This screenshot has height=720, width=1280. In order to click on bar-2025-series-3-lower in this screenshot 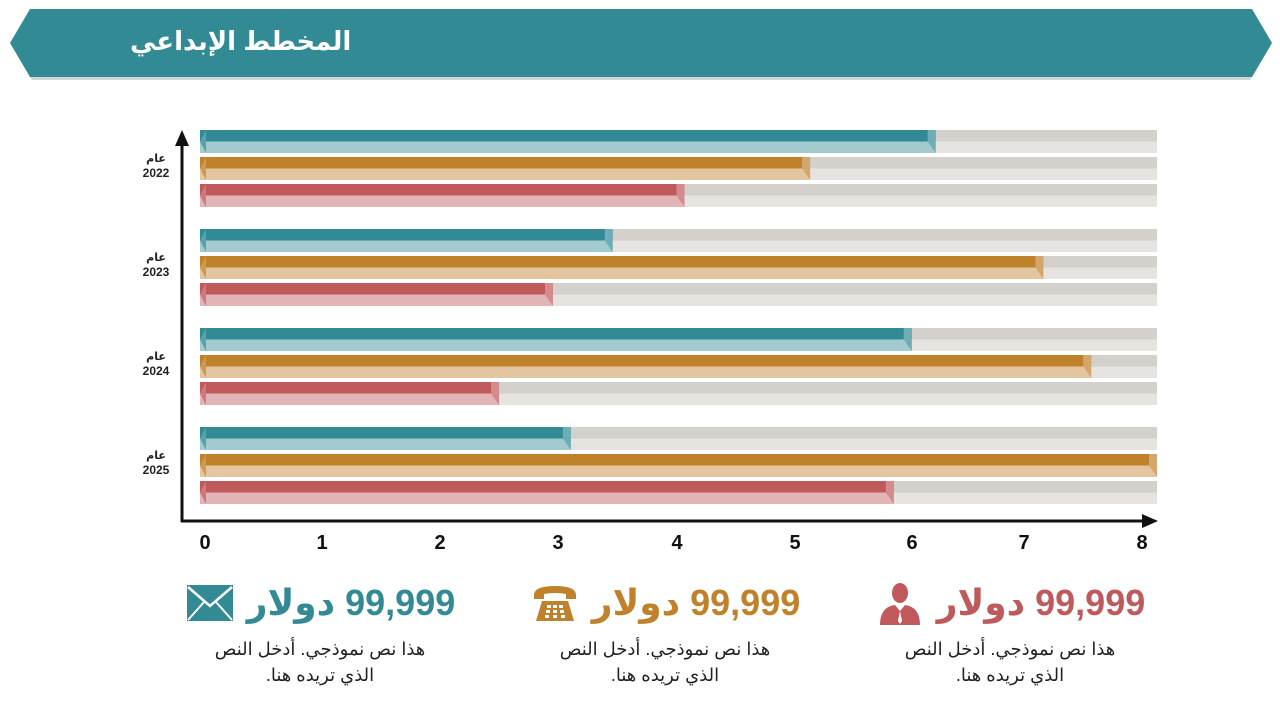, I will do `click(547, 498)`.